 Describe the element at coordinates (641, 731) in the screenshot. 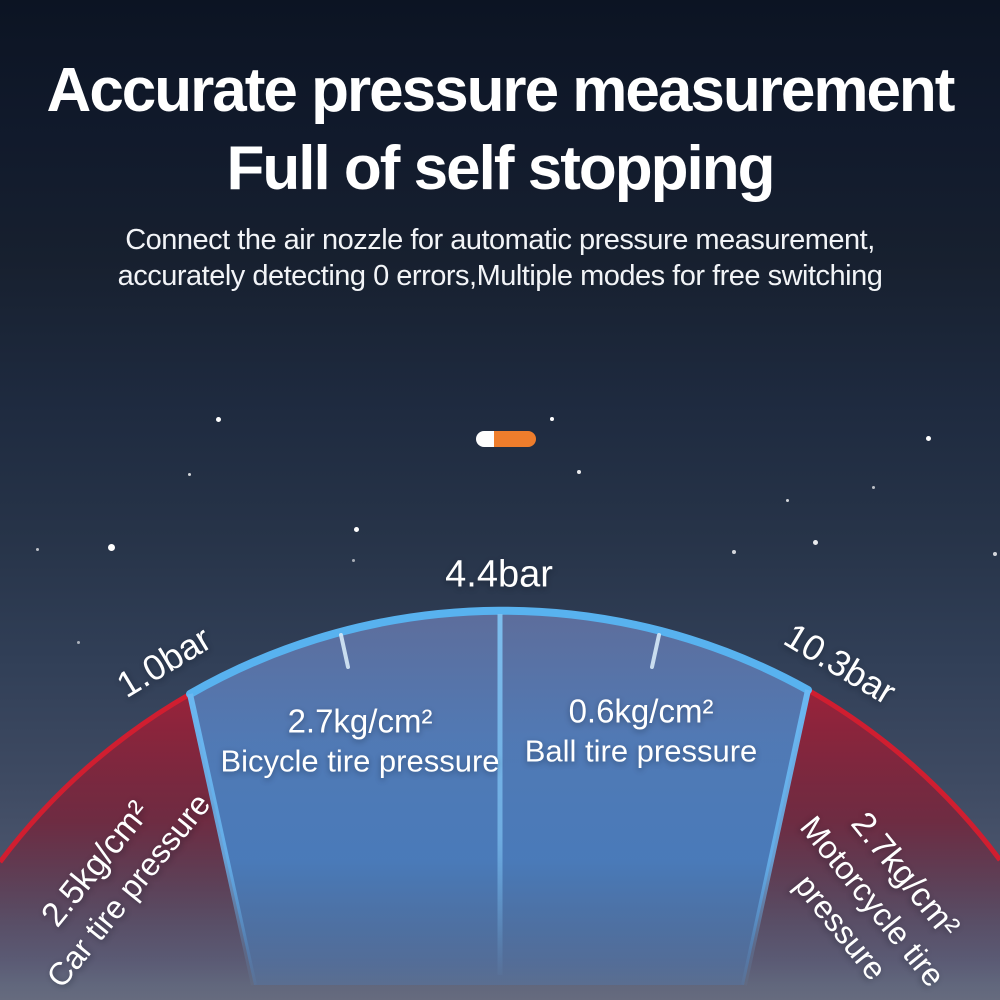

I see `segment-label-ball: 0.6kg/cm² Ball tire pressure` at that location.